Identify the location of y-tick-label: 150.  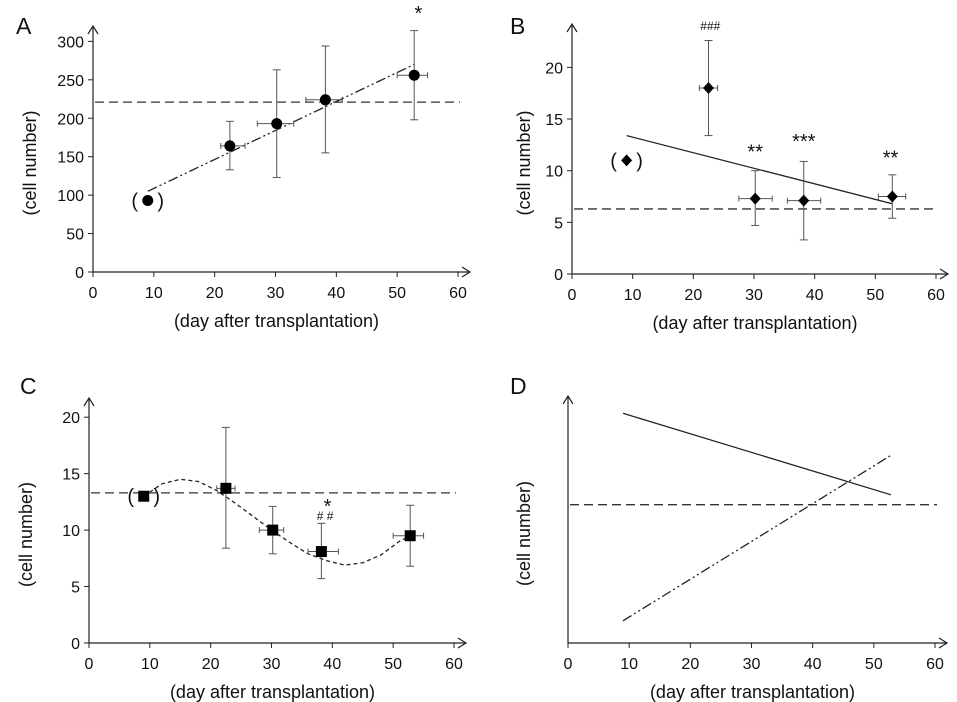
(70, 158).